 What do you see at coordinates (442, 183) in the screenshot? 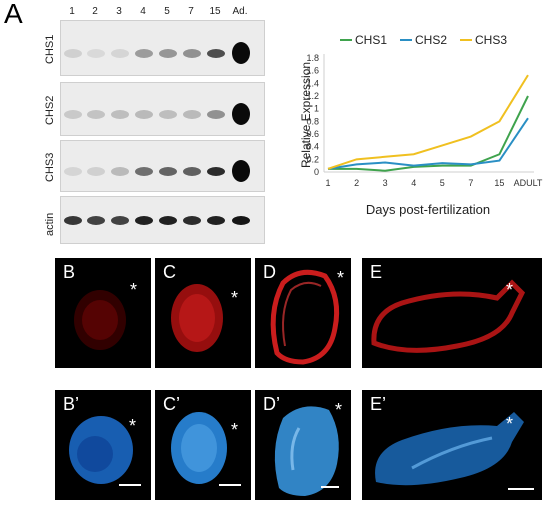
I see `x-tick-label: 5` at bounding box center [442, 183].